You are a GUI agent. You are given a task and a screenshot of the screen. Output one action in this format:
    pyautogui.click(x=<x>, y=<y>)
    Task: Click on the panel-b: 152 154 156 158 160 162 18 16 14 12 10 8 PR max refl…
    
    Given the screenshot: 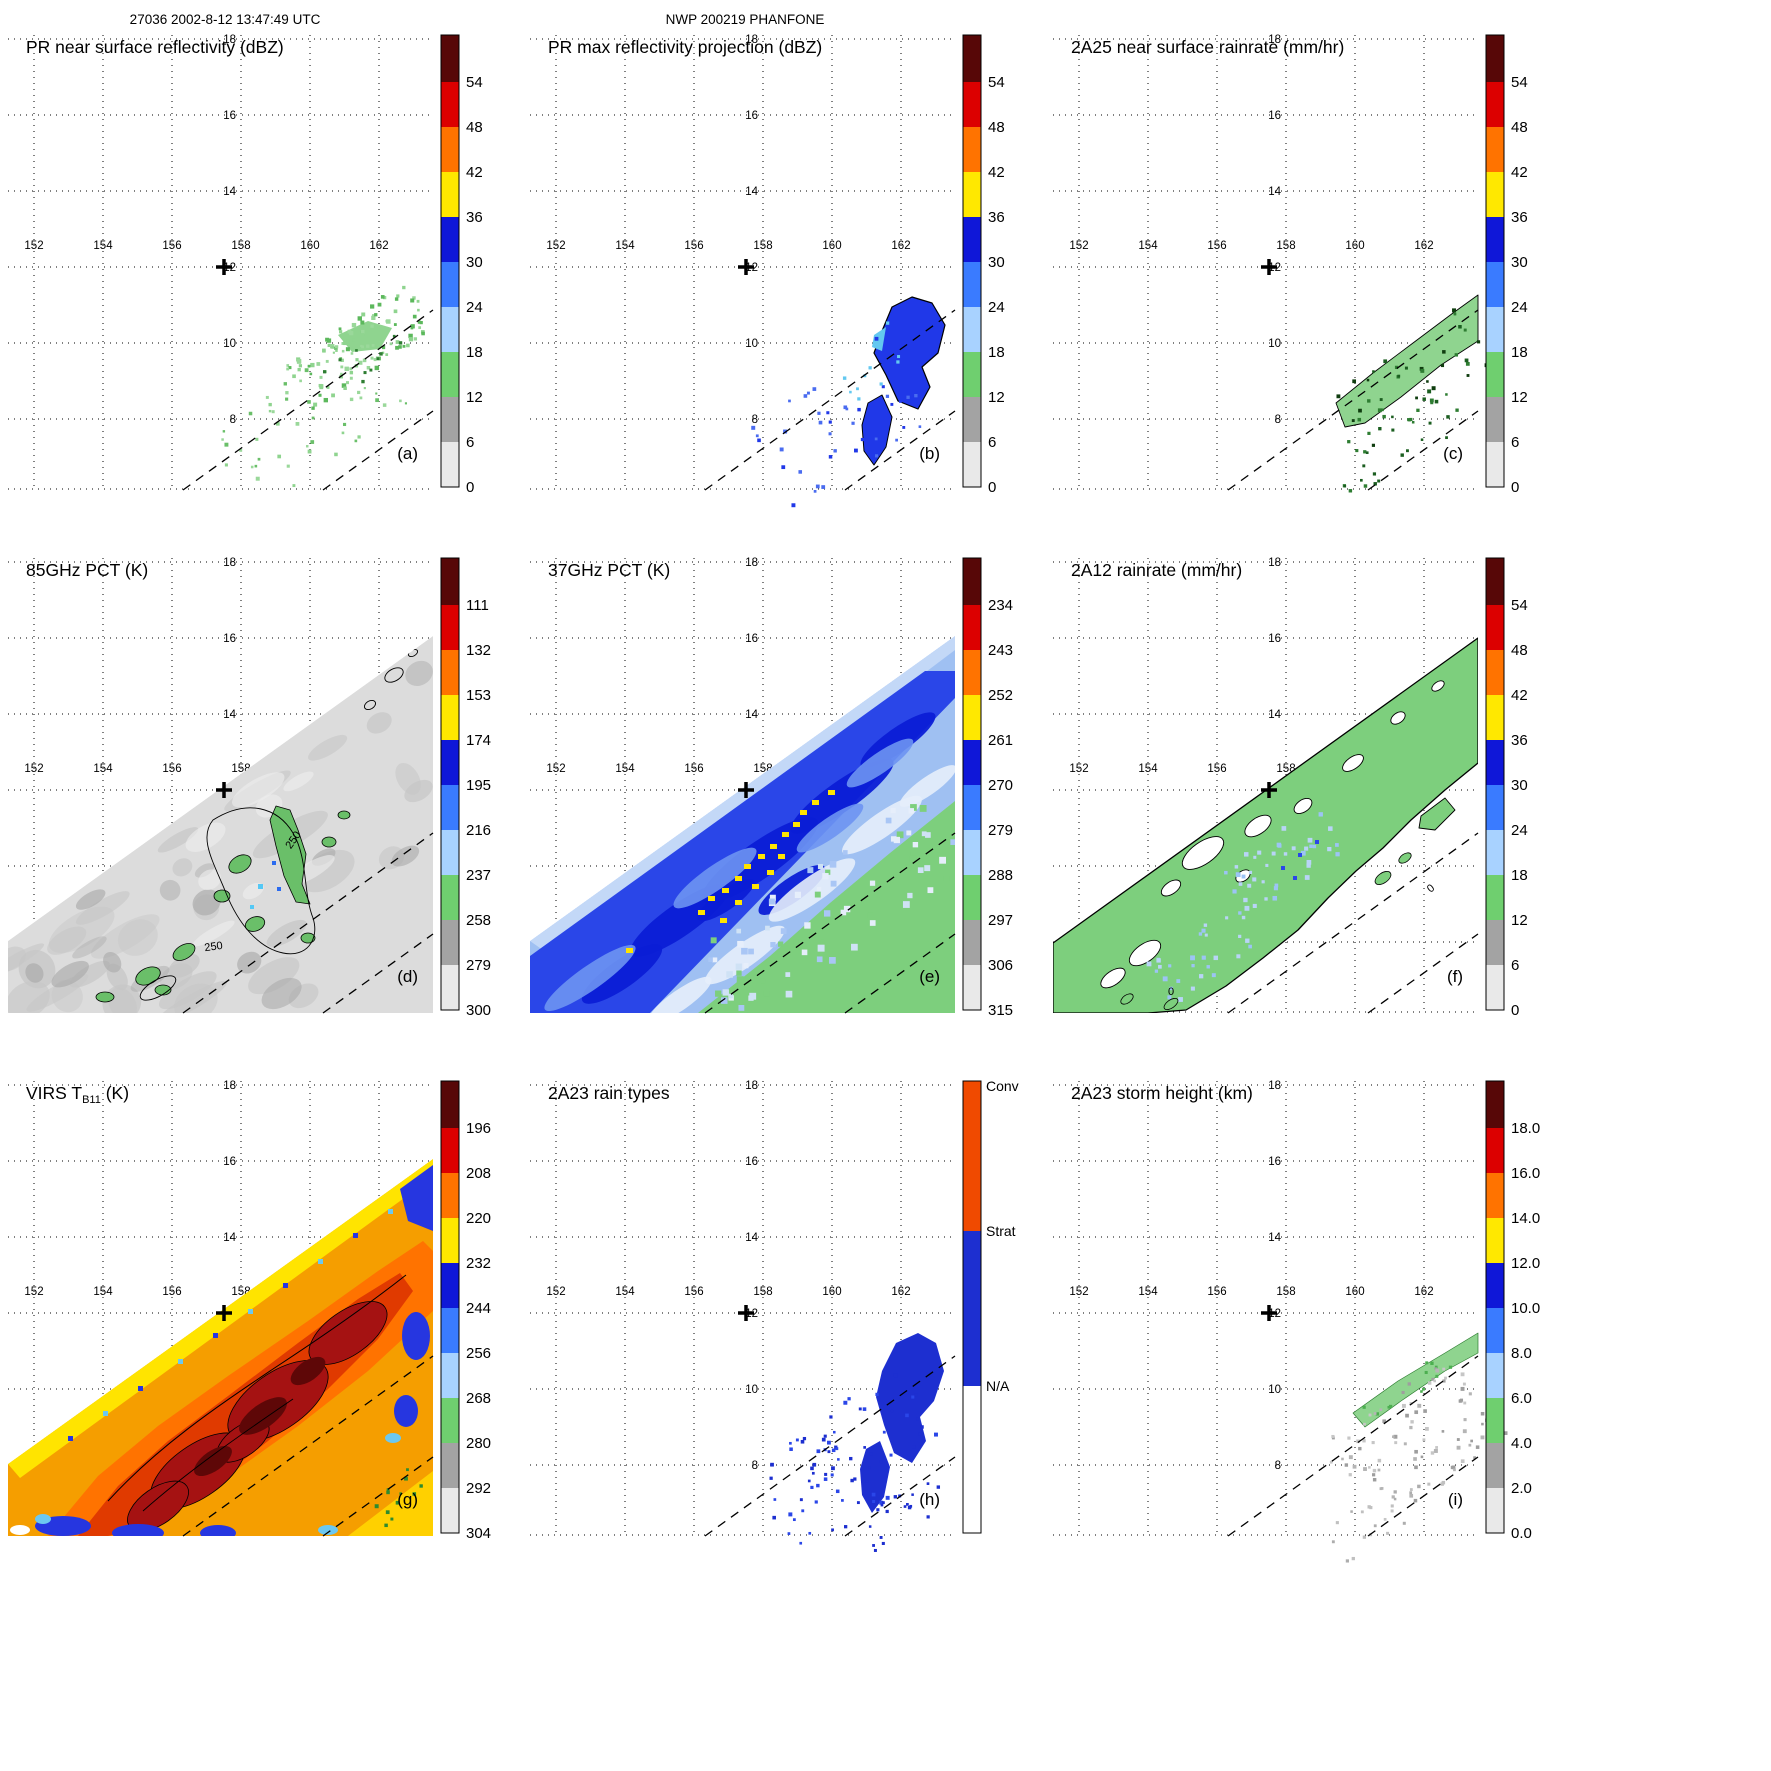 What is the action you would take?
    pyautogui.click(x=788, y=271)
    